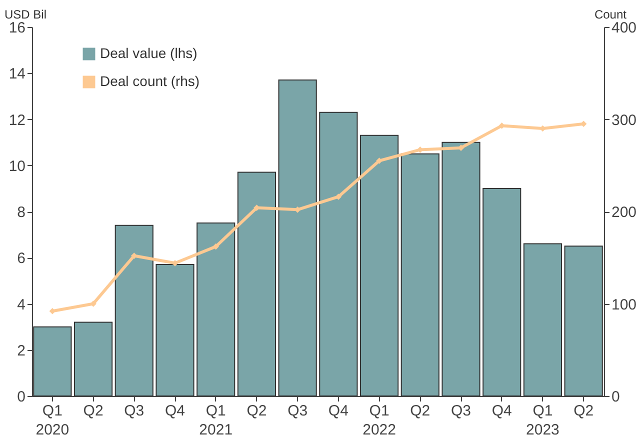  Describe the element at coordinates (21, 305) in the screenshot. I see `y-tick-label: 4` at that location.